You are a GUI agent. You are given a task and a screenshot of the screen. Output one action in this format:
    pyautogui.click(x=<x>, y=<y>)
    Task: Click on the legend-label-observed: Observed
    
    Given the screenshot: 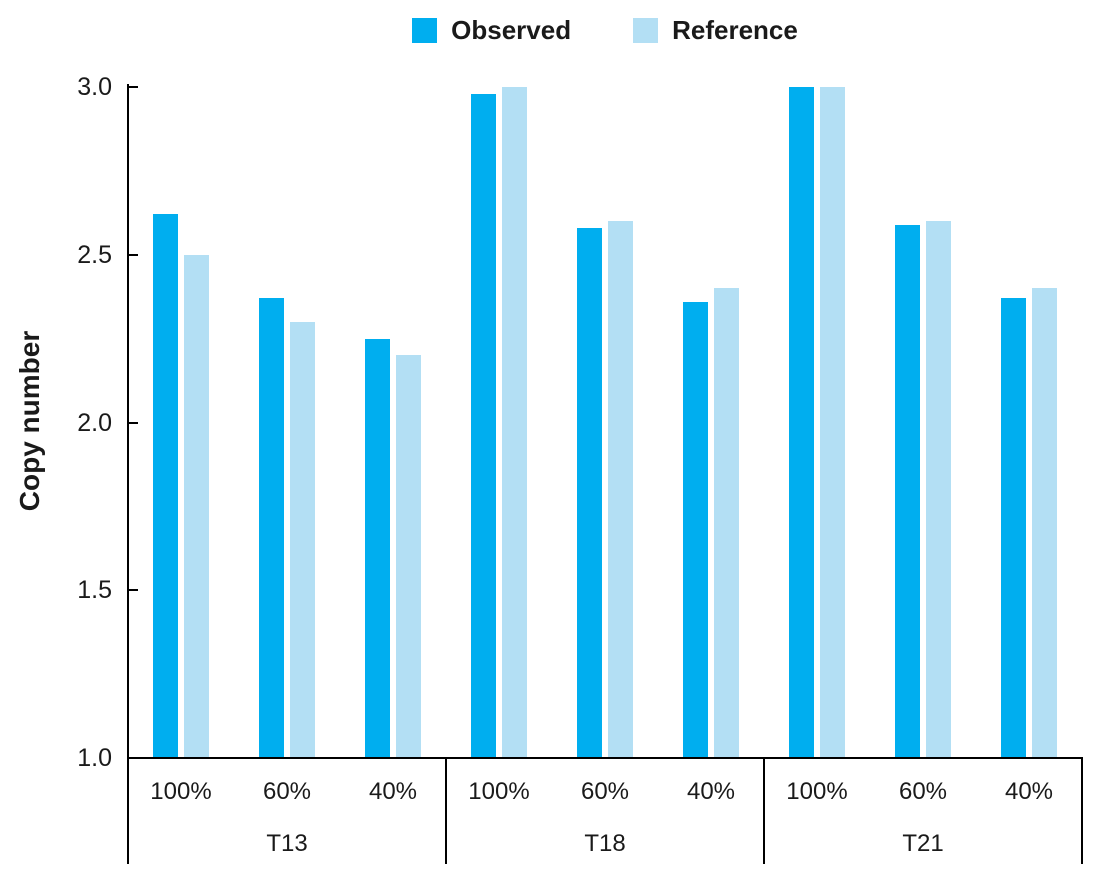 What is the action you would take?
    pyautogui.click(x=511, y=29)
    